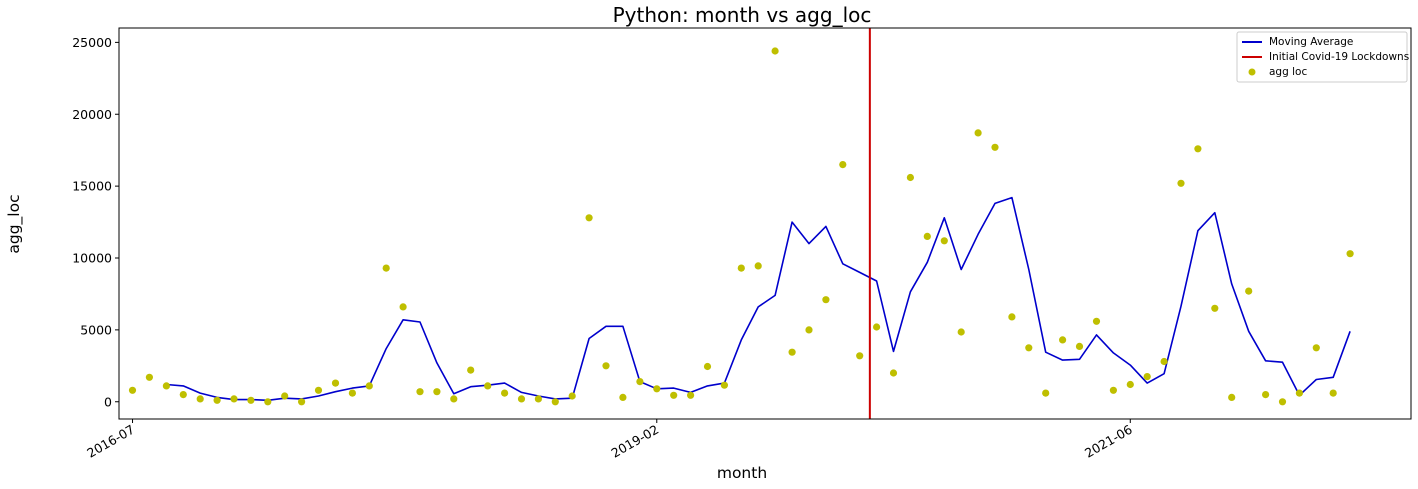 Image resolution: width=1418 pixels, height=489 pixels. Describe the element at coordinates (14, 223) in the screenshot. I see `y-axis-label: agg_loc` at that location.